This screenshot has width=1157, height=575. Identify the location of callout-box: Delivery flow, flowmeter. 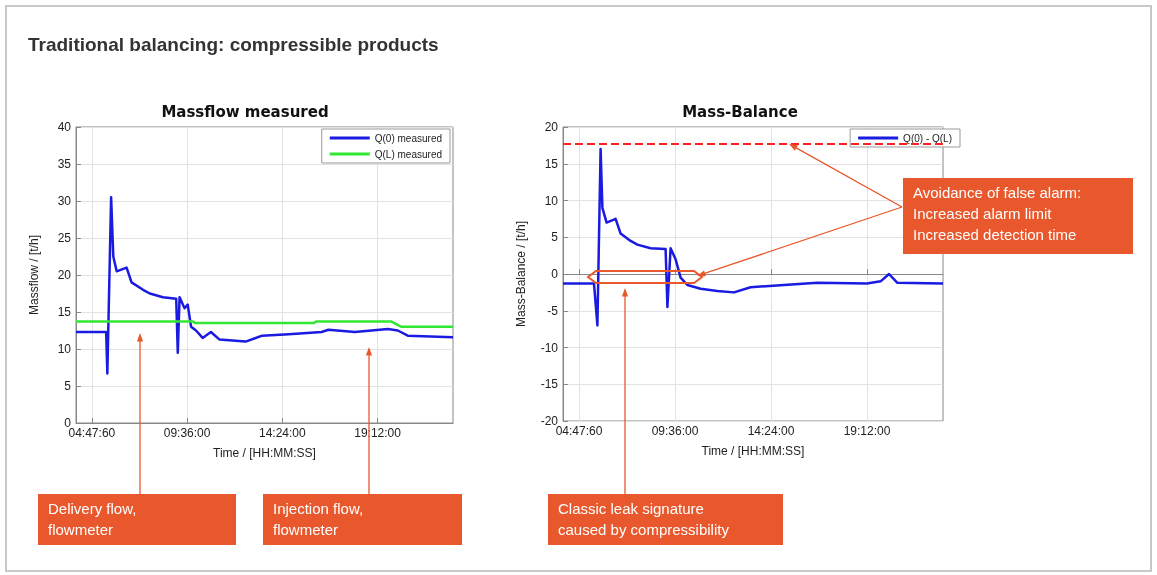
(137, 519).